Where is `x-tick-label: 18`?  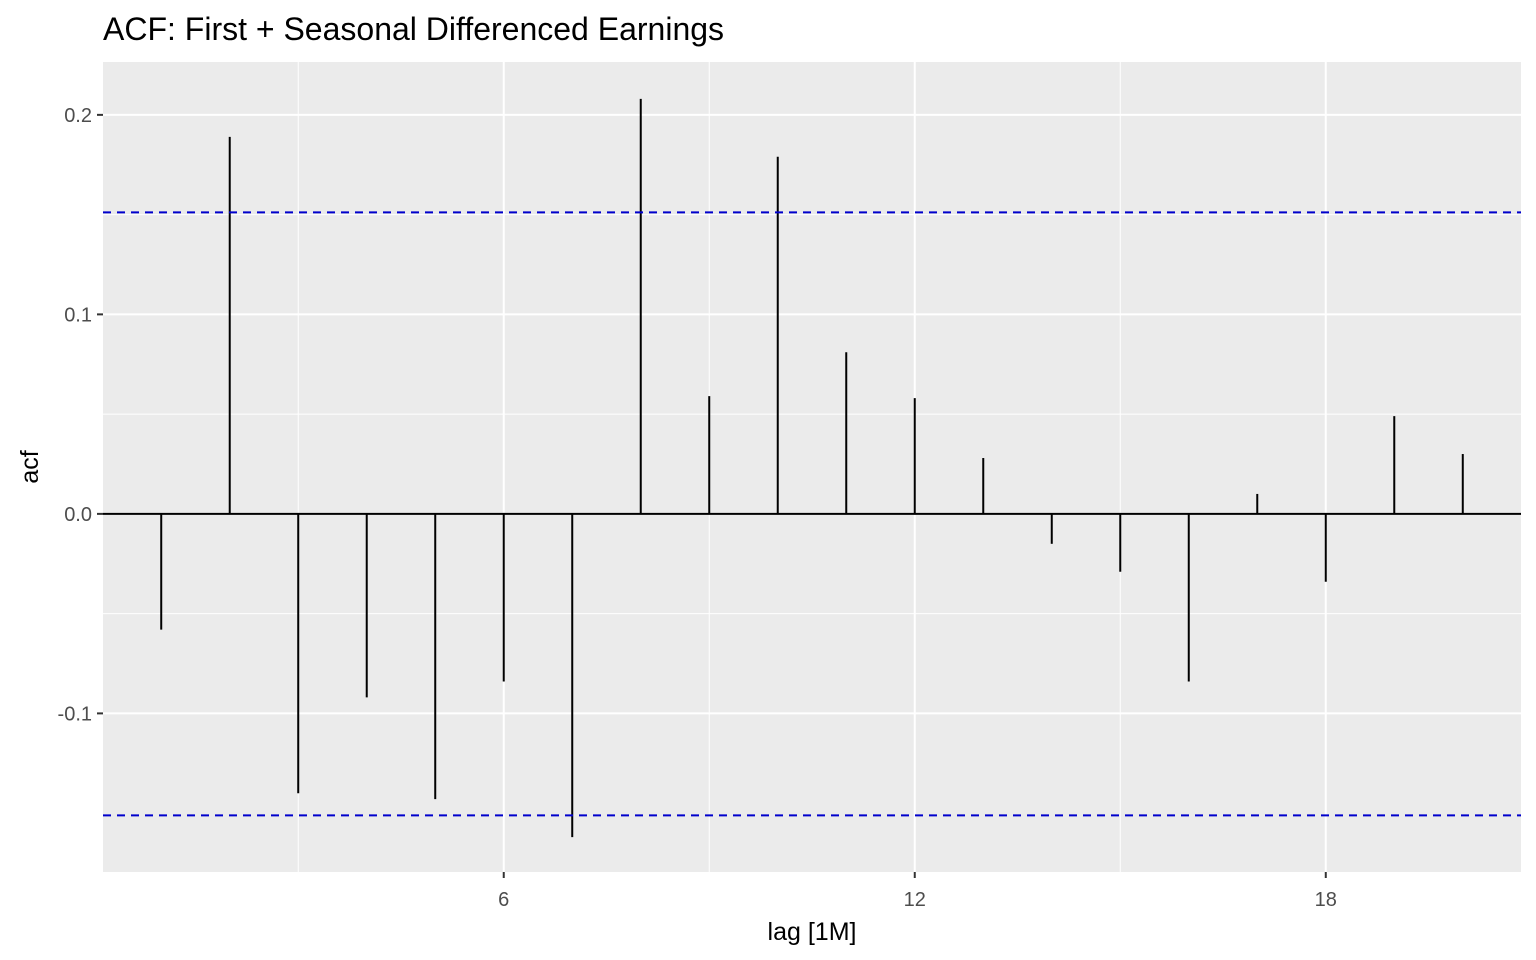
x-tick-label: 18 is located at coordinates (1326, 900).